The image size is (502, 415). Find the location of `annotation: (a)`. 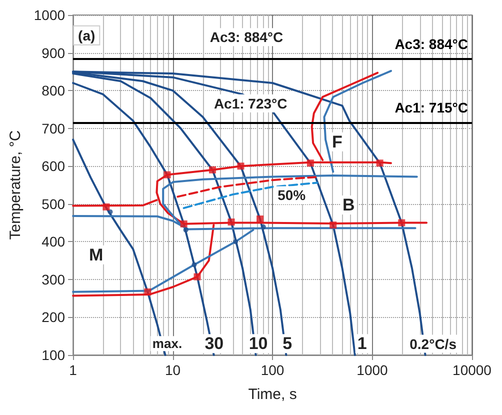

annotation: (a) is located at coordinates (87, 35).